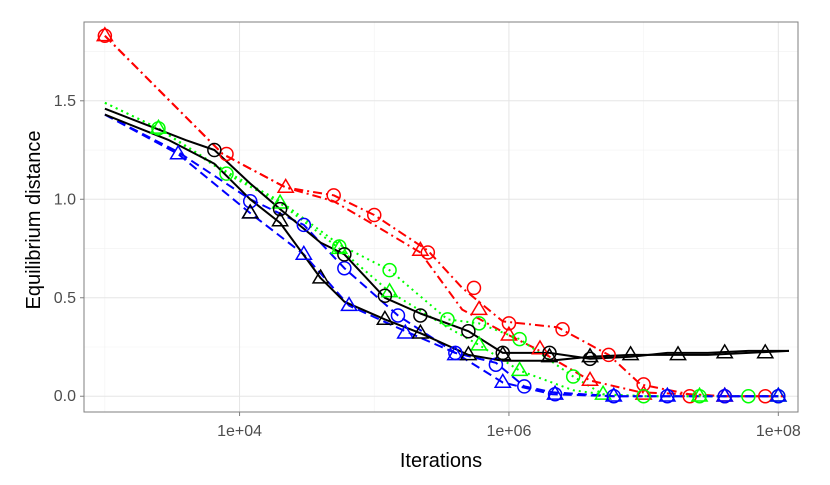 Image resolution: width=830 pixels, height=485 pixels. What do you see at coordinates (65, 298) in the screenshot?
I see `y-tick-label: 0.5` at bounding box center [65, 298].